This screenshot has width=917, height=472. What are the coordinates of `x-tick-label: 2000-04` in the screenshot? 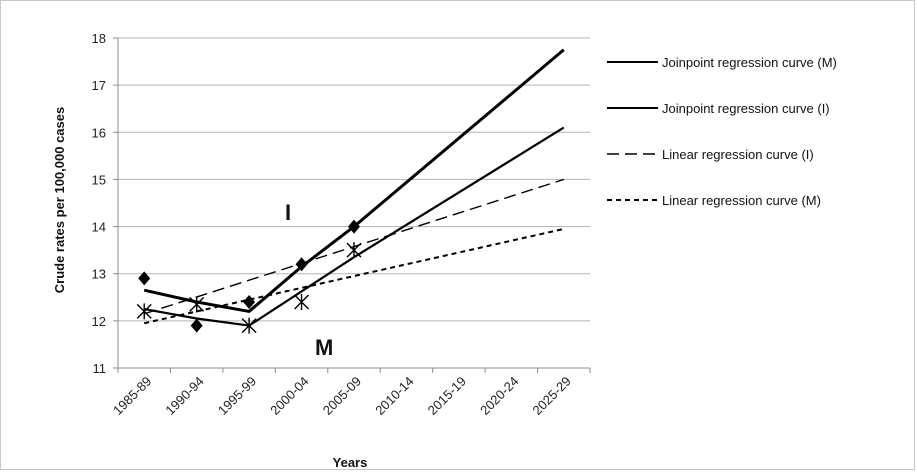 It's located at (289, 396).